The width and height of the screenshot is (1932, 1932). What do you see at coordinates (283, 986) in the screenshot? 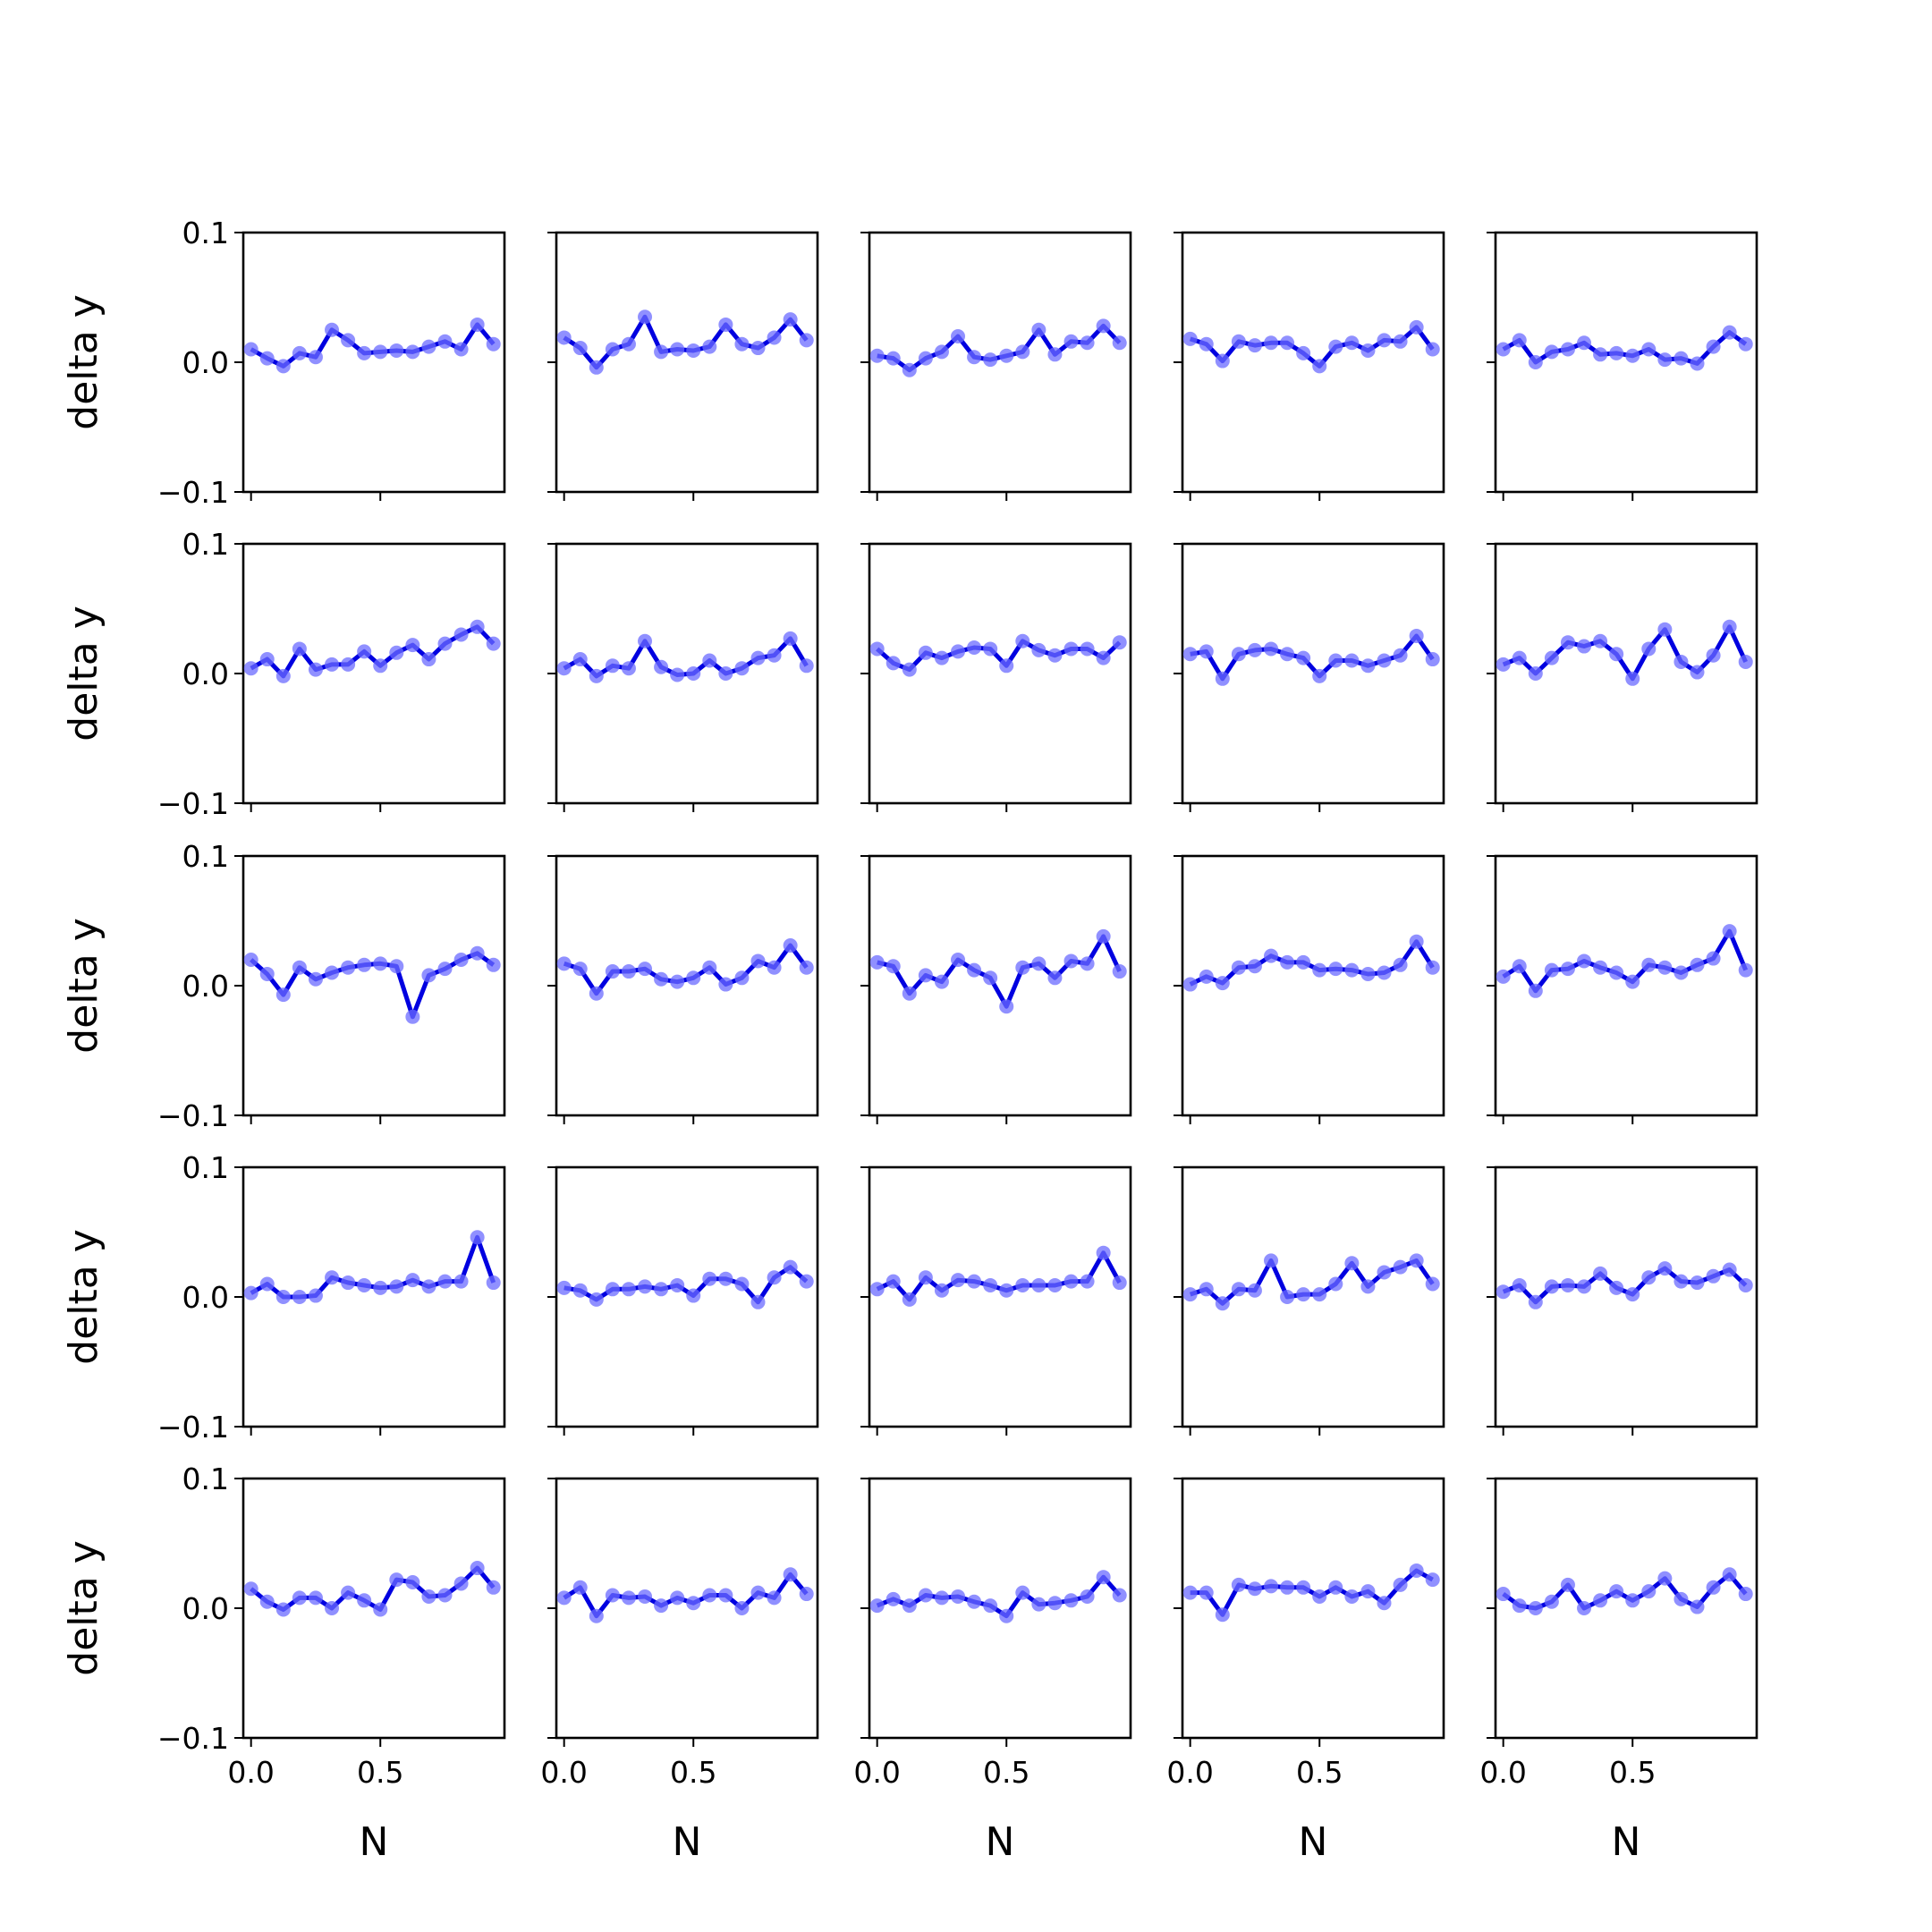
I see `subplot-r2-c0: −0.1 0.0 0.1 delta y` at bounding box center [283, 986].